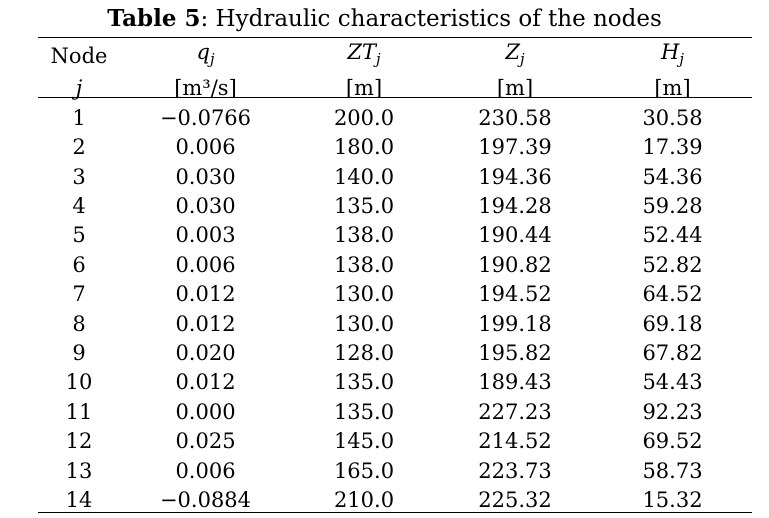 This screenshot has height=518, width=769. What do you see at coordinates (515, 411) in the screenshot?
I see `cell-z: 227.23` at bounding box center [515, 411].